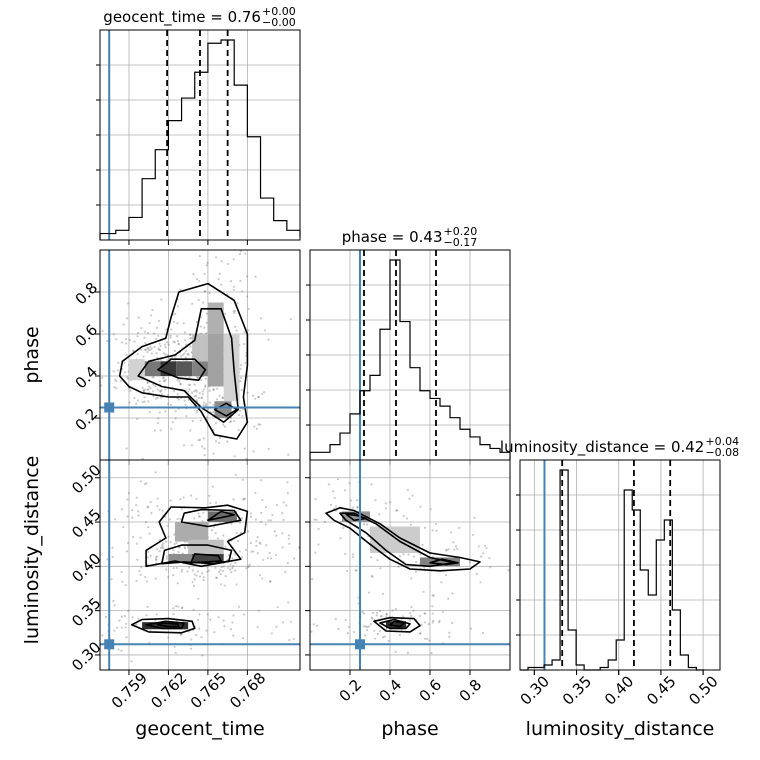 This screenshot has width=760, height=760. I want to click on panel-phase-luminosity_distance-density-cell, so click(396, 625).